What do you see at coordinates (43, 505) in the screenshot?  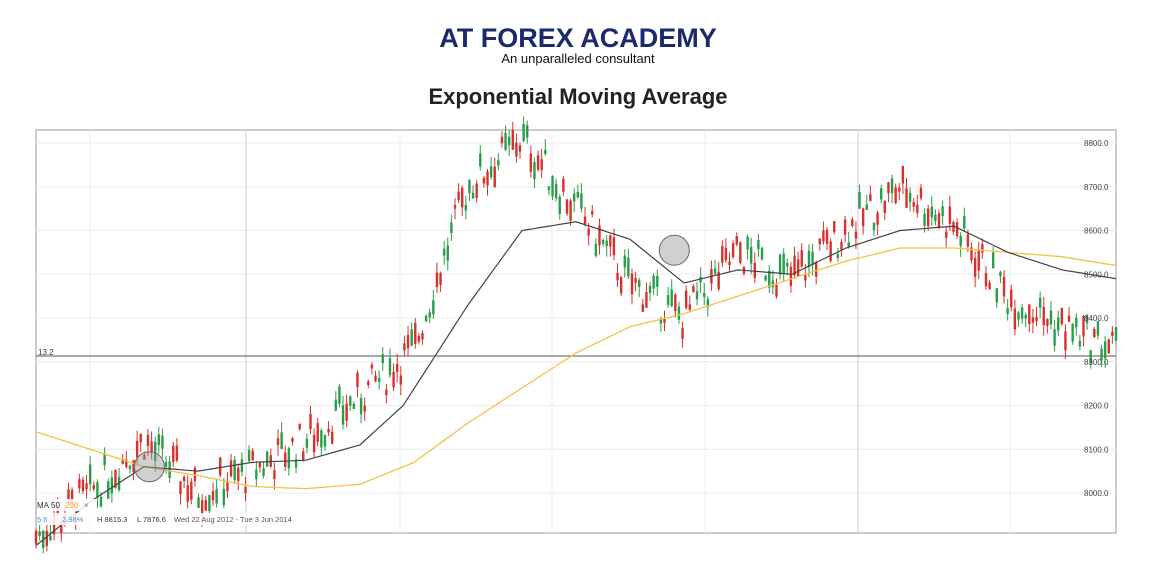 I see `legend-indicator-label: MA` at bounding box center [43, 505].